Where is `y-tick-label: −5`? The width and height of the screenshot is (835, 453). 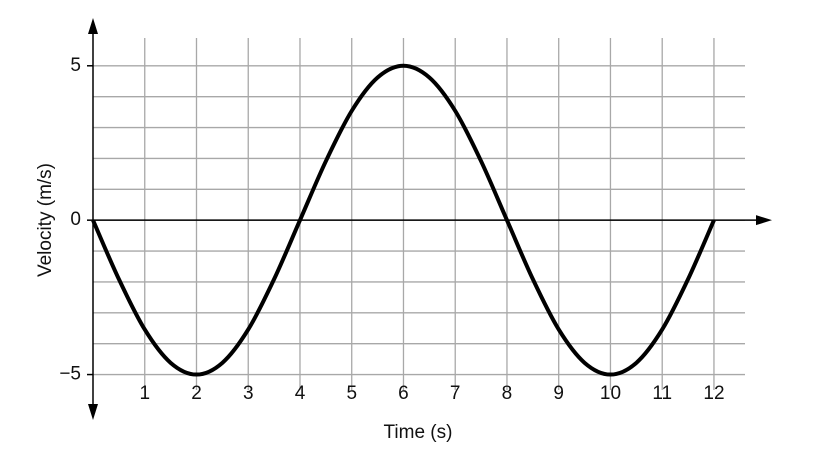
y-tick-label: −5 is located at coordinates (70, 374).